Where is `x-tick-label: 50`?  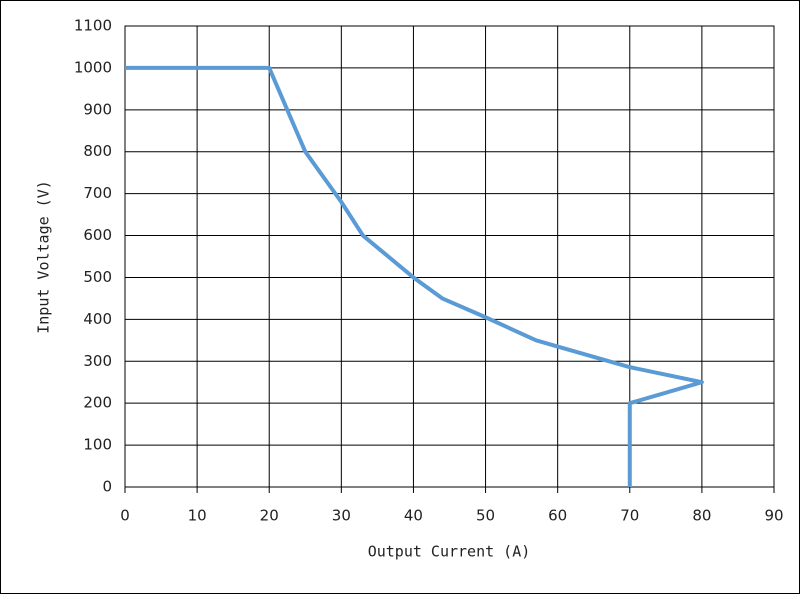
x-tick-label: 50 is located at coordinates (485, 516).